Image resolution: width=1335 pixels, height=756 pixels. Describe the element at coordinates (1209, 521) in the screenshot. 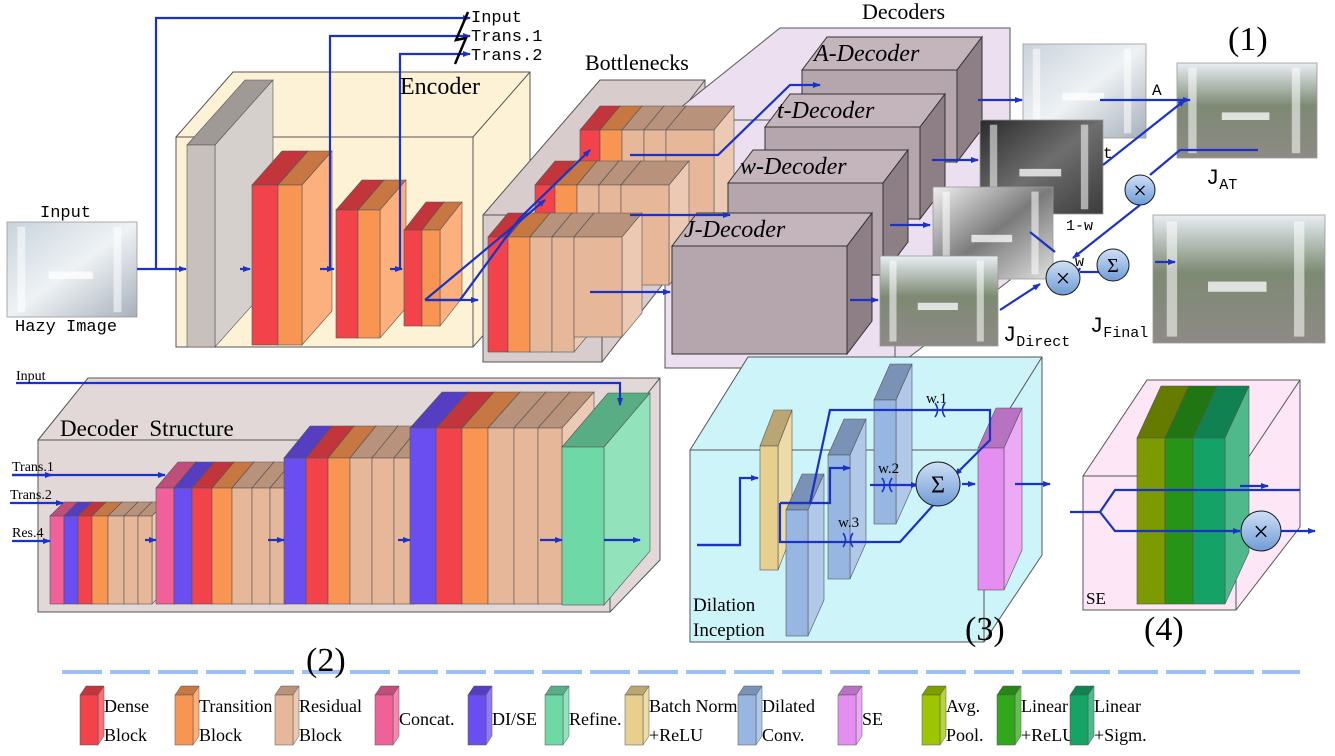

I see `se-linsigm-block-front` at that location.